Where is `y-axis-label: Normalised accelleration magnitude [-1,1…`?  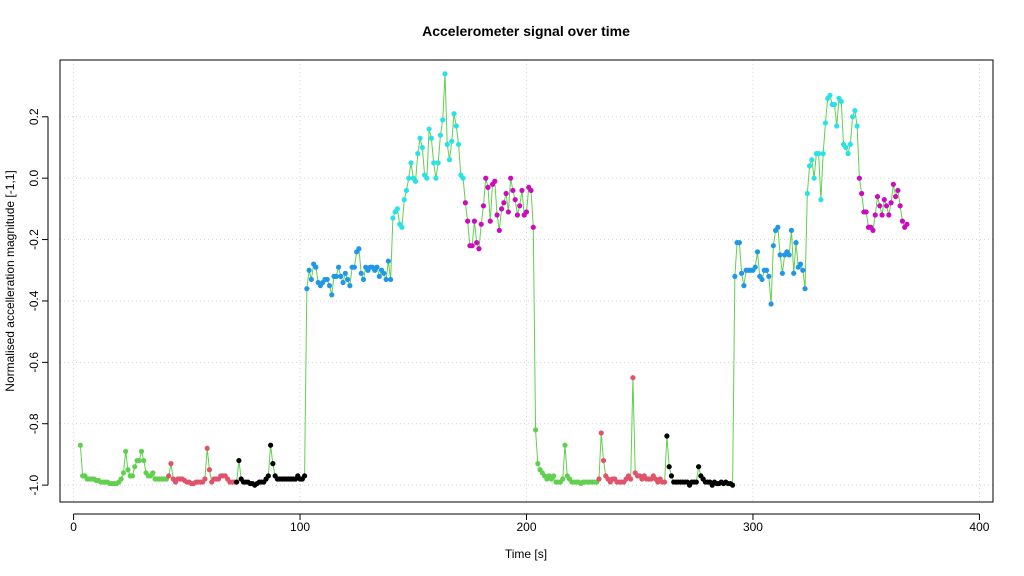 y-axis-label: Normalised accelleration magnitude [-1,1… is located at coordinates (10, 280).